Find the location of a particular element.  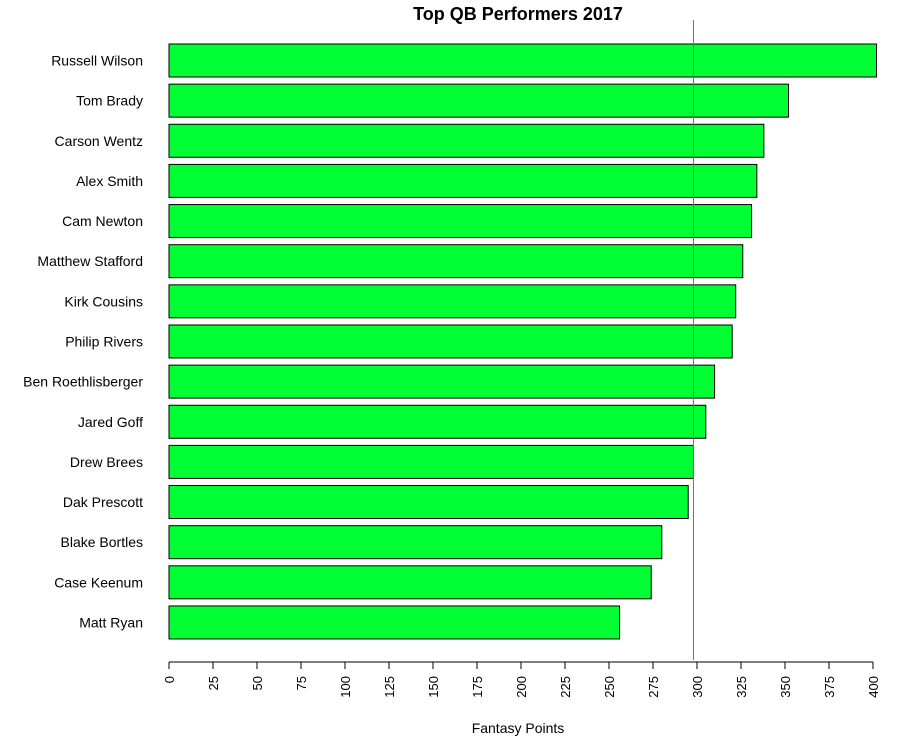

x-tick-label: 0 is located at coordinates (169, 679).